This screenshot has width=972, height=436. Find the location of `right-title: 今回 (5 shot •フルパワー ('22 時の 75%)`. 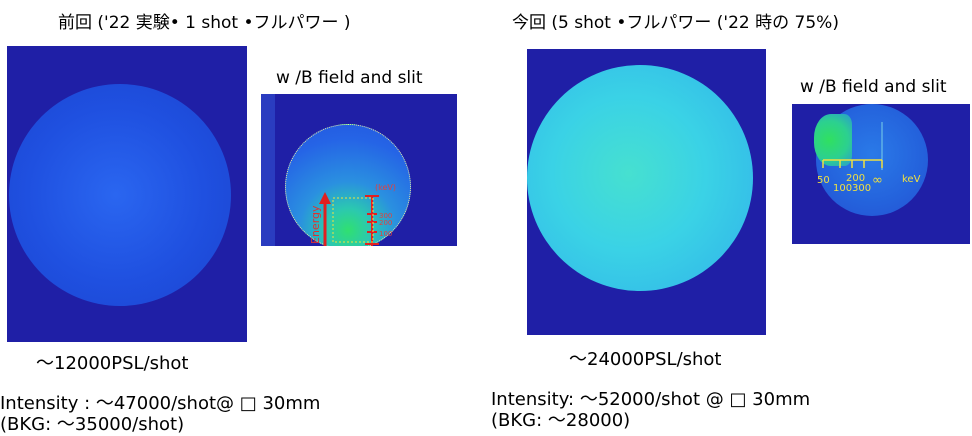

right-title: 今回 (5 shot •フルパワー ('22 時の 75%) is located at coordinates (675, 23).